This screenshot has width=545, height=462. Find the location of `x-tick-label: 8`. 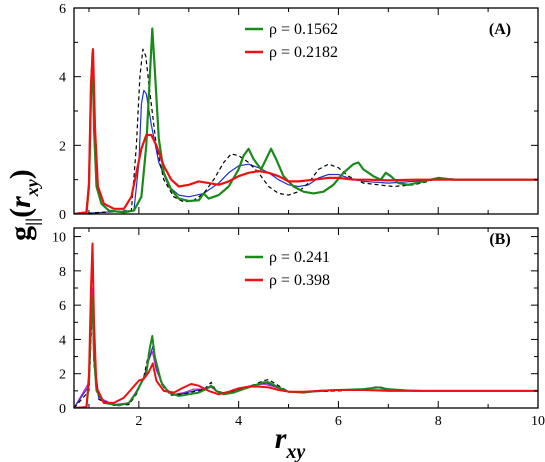

x-tick-label: 8 is located at coordinates (438, 421).